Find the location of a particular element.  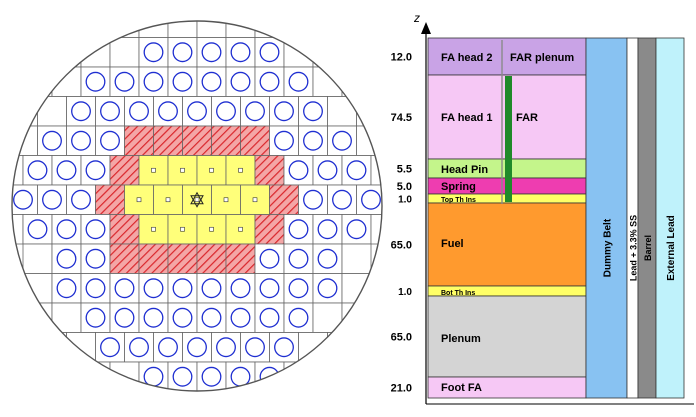

vertical-label-lead_ss: Lead + 3.3% SS is located at coordinates (634, 248).